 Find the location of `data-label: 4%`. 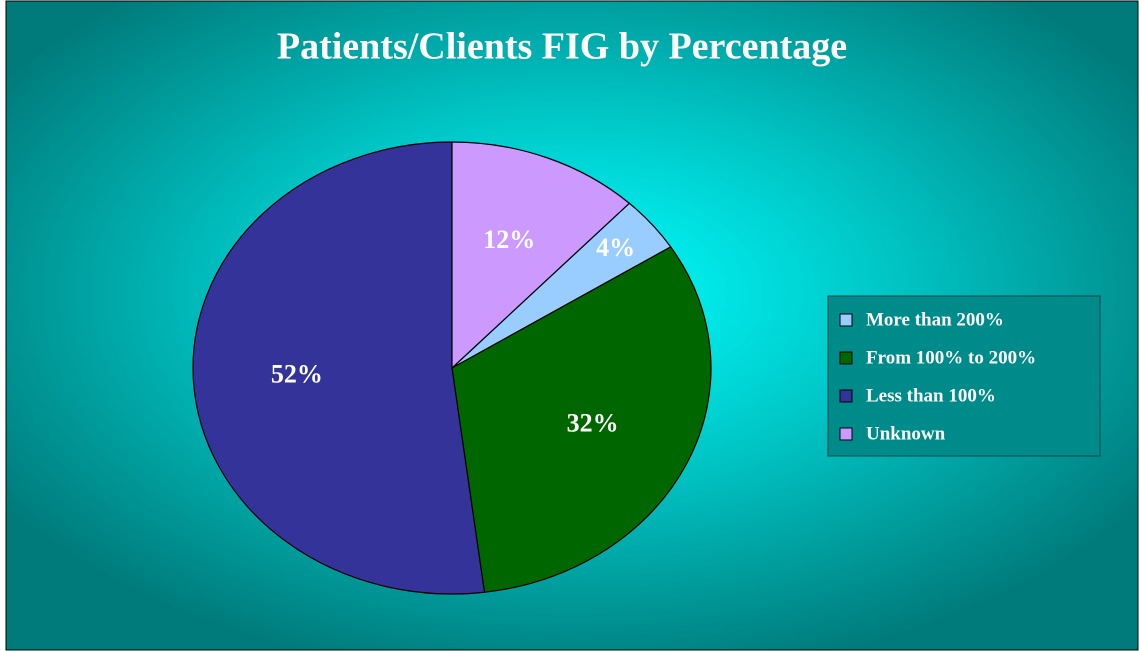

data-label: 4% is located at coordinates (615, 247).